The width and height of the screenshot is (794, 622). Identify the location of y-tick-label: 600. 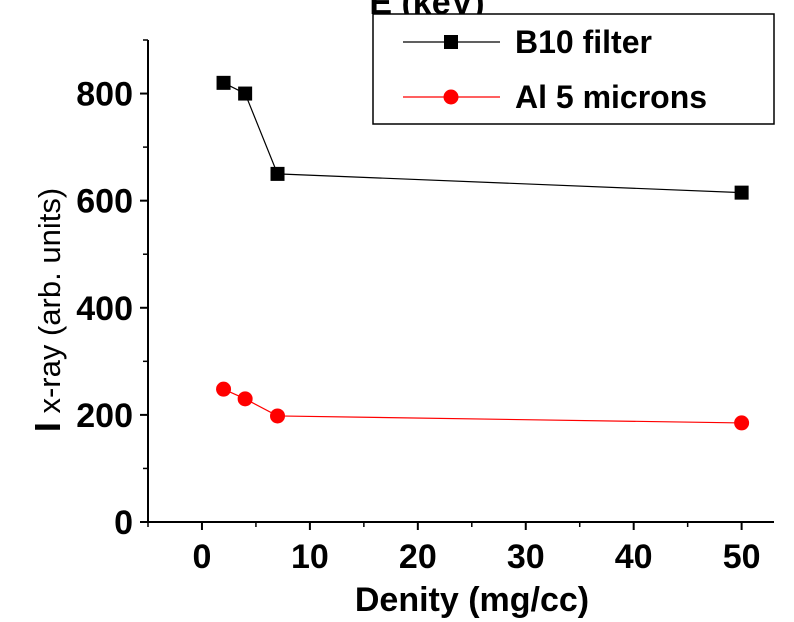
(104, 202).